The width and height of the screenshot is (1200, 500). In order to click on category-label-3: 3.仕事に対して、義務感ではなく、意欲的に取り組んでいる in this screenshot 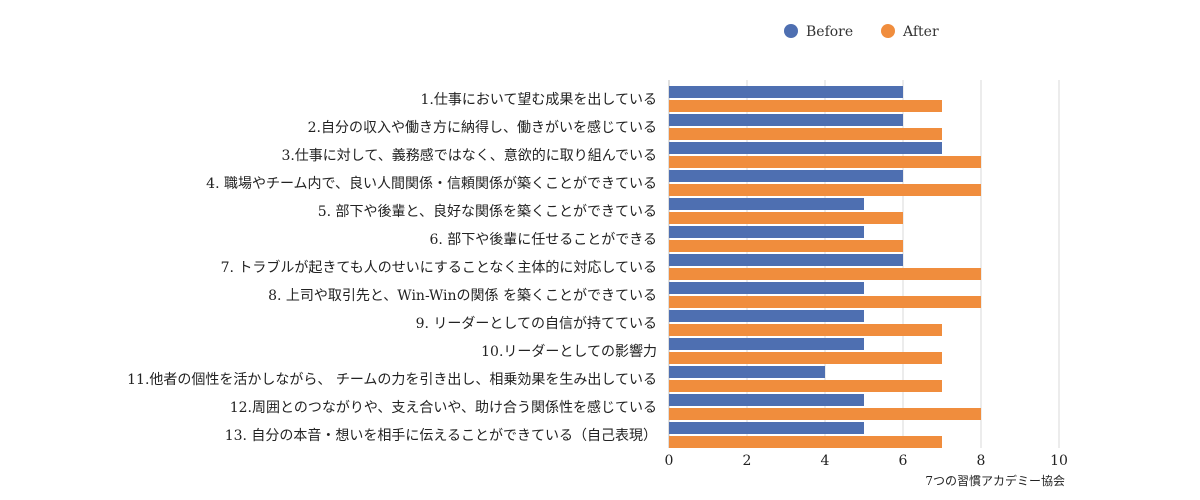, I will do `click(469, 155)`.